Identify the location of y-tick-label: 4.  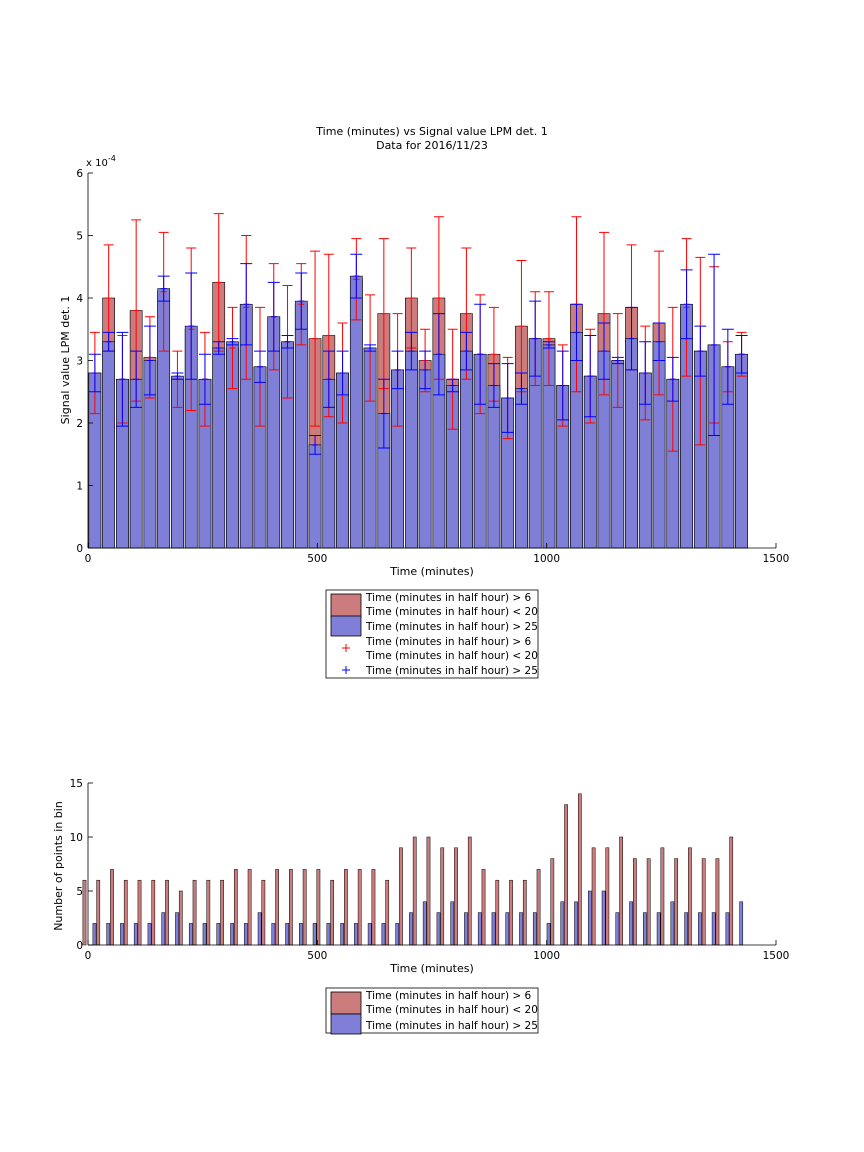
(79, 299).